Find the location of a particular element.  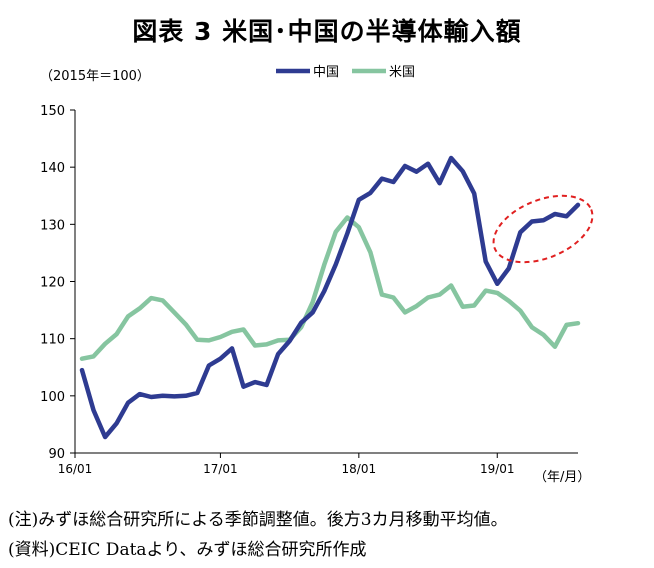

y-tick-label: 110 is located at coordinates (52, 340).